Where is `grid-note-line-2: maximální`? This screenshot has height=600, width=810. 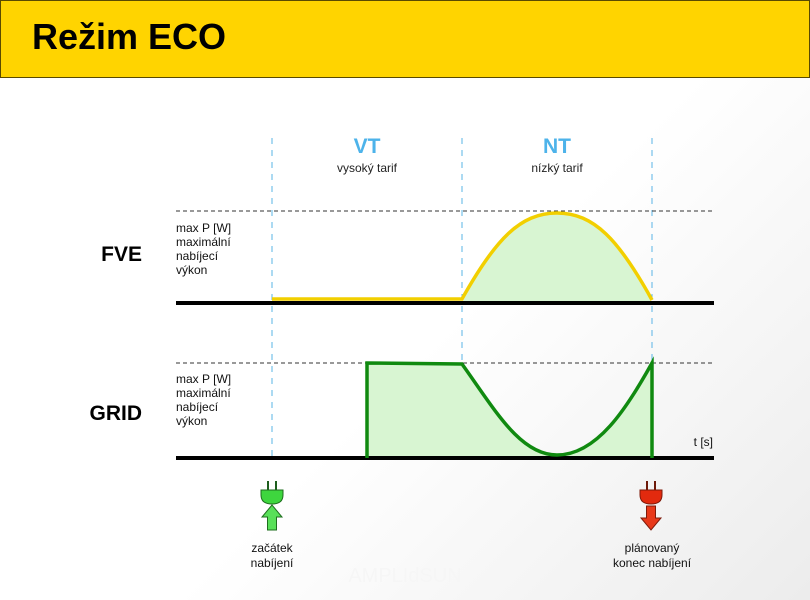
grid-note-line-2: maximální is located at coordinates (203, 393).